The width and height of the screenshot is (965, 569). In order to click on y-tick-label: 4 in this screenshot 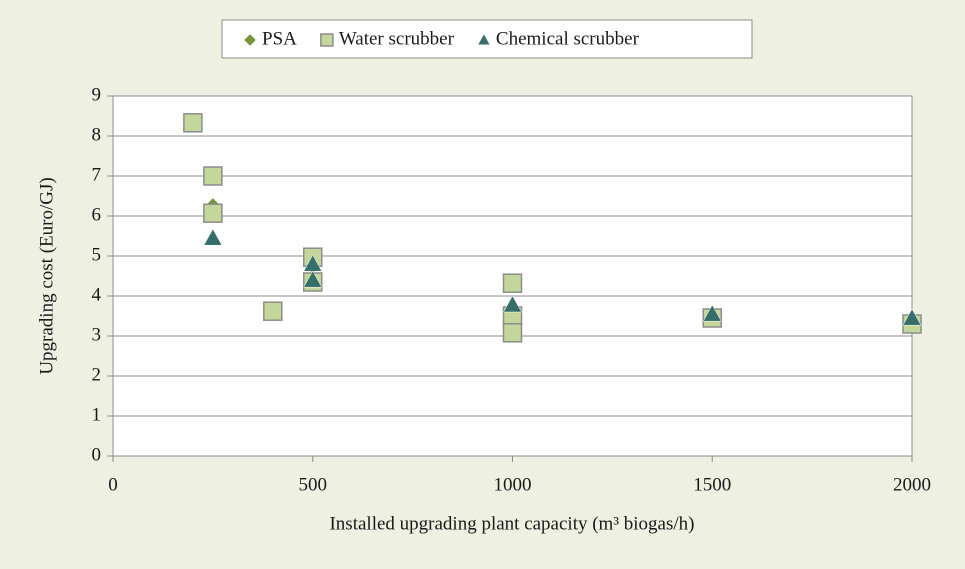, I will do `click(97, 294)`.